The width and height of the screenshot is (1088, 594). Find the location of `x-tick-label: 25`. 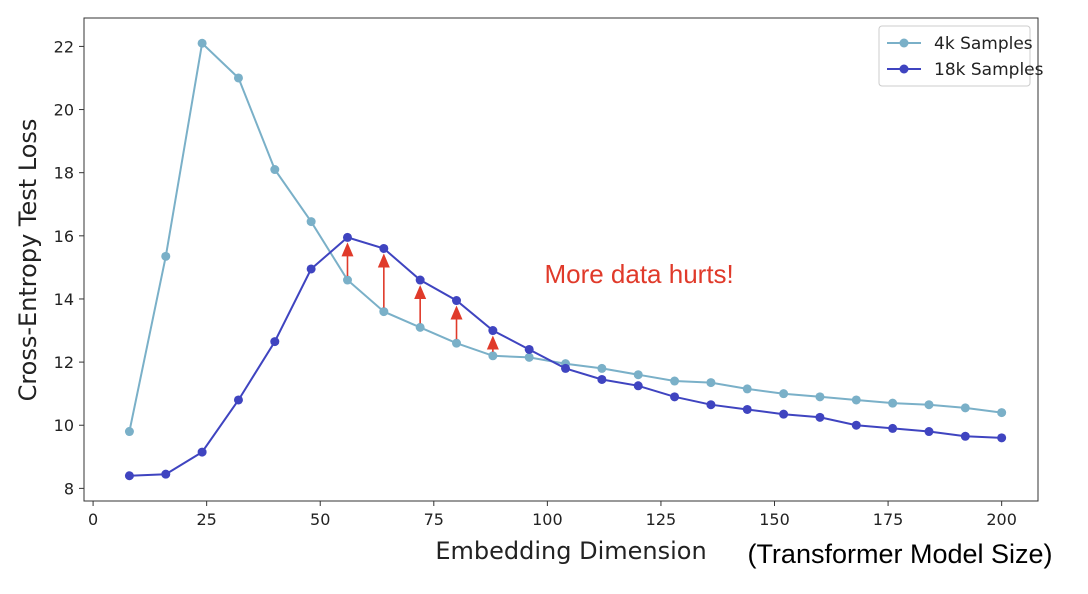

x-tick-label: 25 is located at coordinates (206, 519).